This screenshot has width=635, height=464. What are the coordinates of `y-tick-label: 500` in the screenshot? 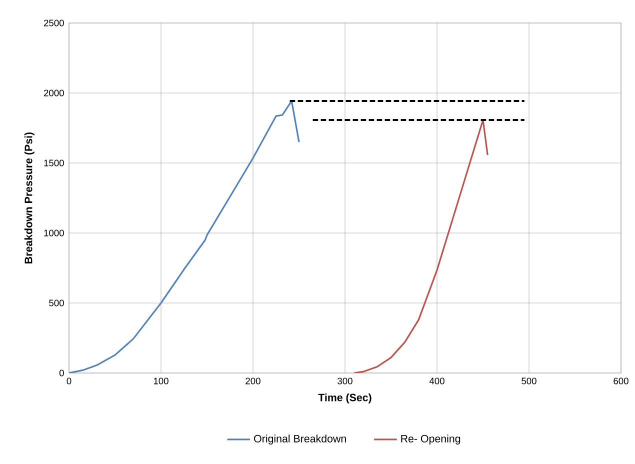 It's located at (56, 303).